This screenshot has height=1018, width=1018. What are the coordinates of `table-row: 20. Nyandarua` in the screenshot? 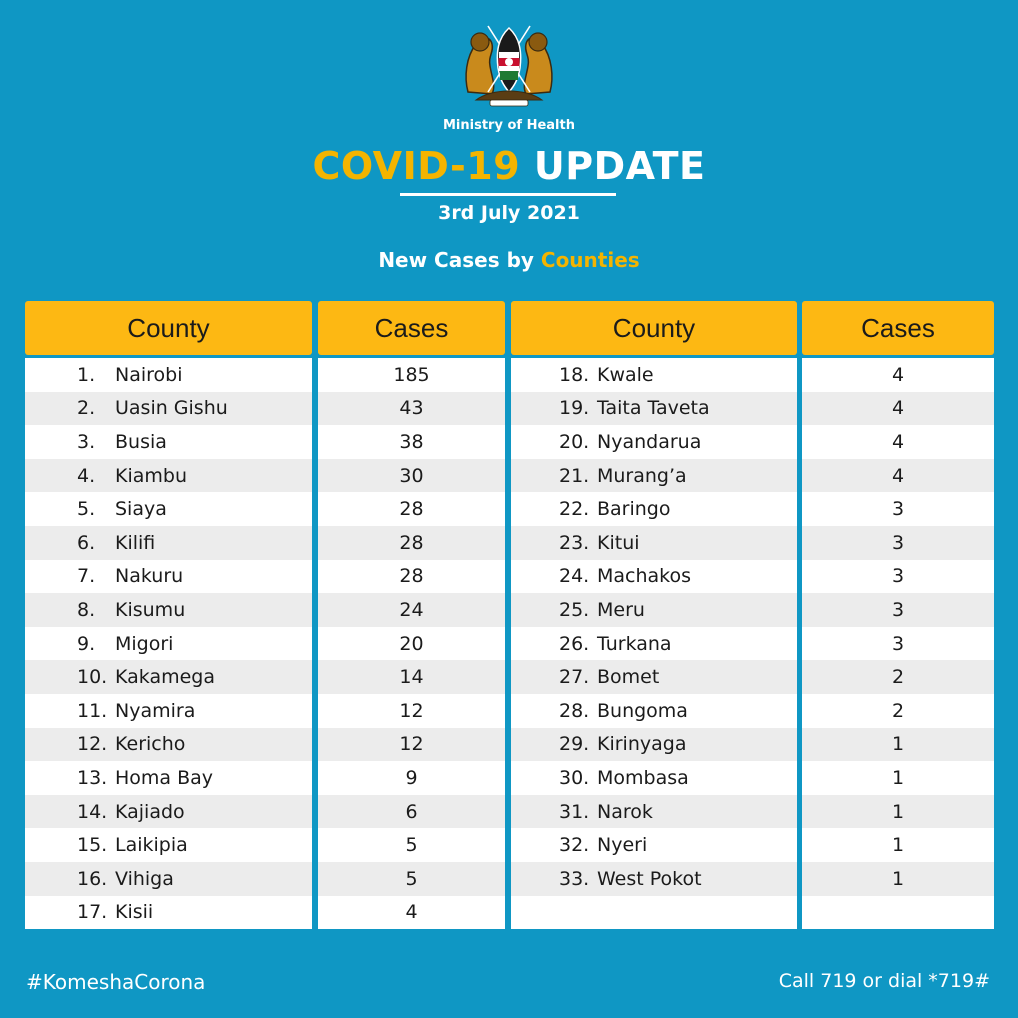 It's located at (654, 442).